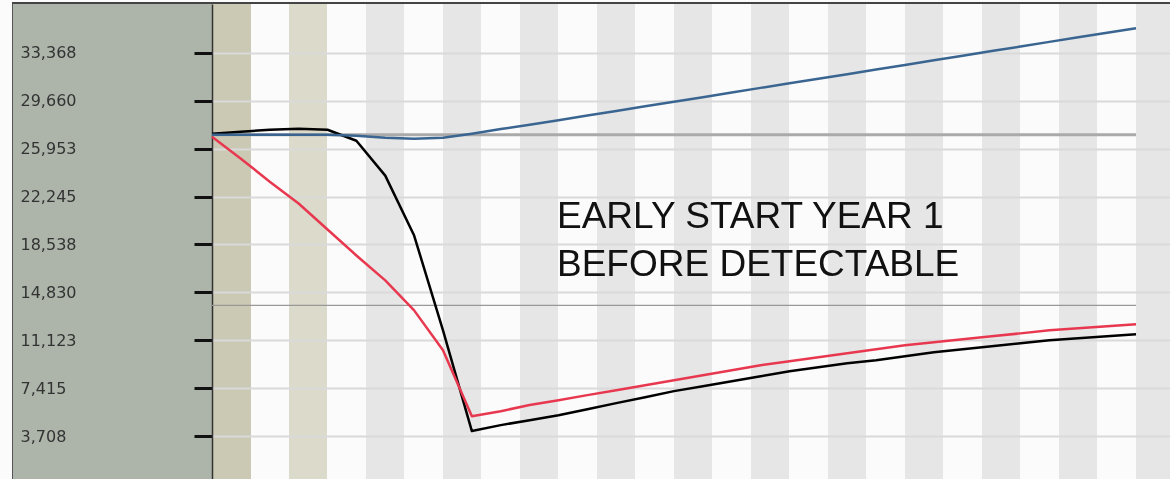 This screenshot has height=479, width=1170. I want to click on y-tick-label: 7,415, so click(43, 388).